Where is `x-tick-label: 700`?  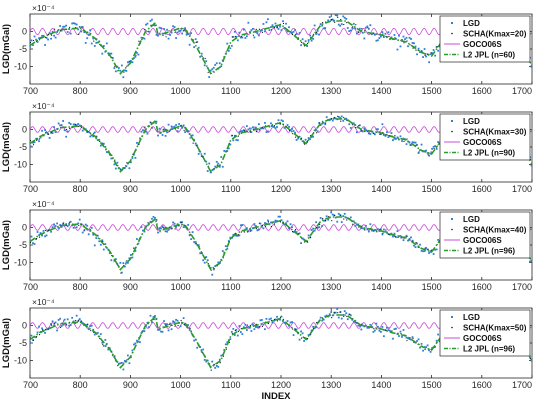 x-tick-label: 700 is located at coordinates (30, 91).